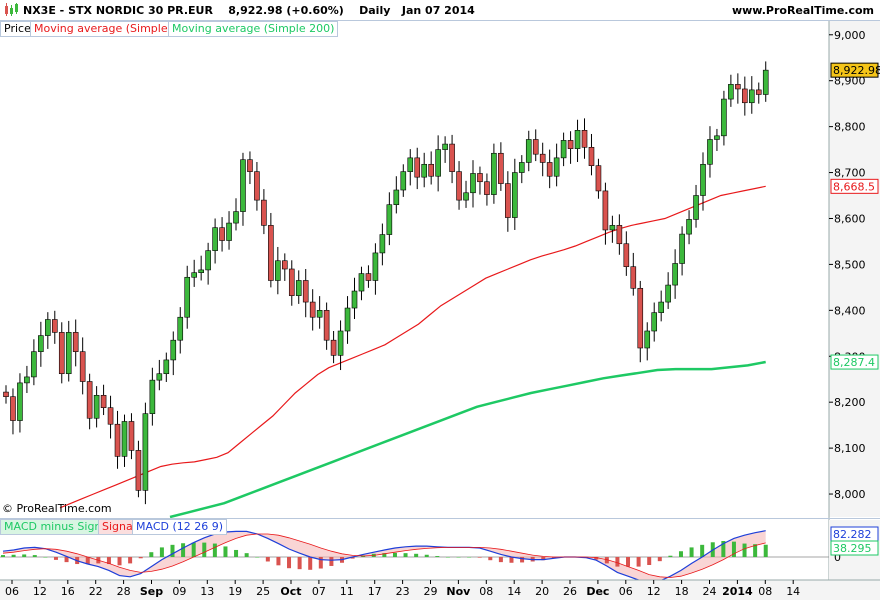 This screenshot has width=880, height=600. I want to click on site-link: www.ProRealTime.com, so click(802, 10).